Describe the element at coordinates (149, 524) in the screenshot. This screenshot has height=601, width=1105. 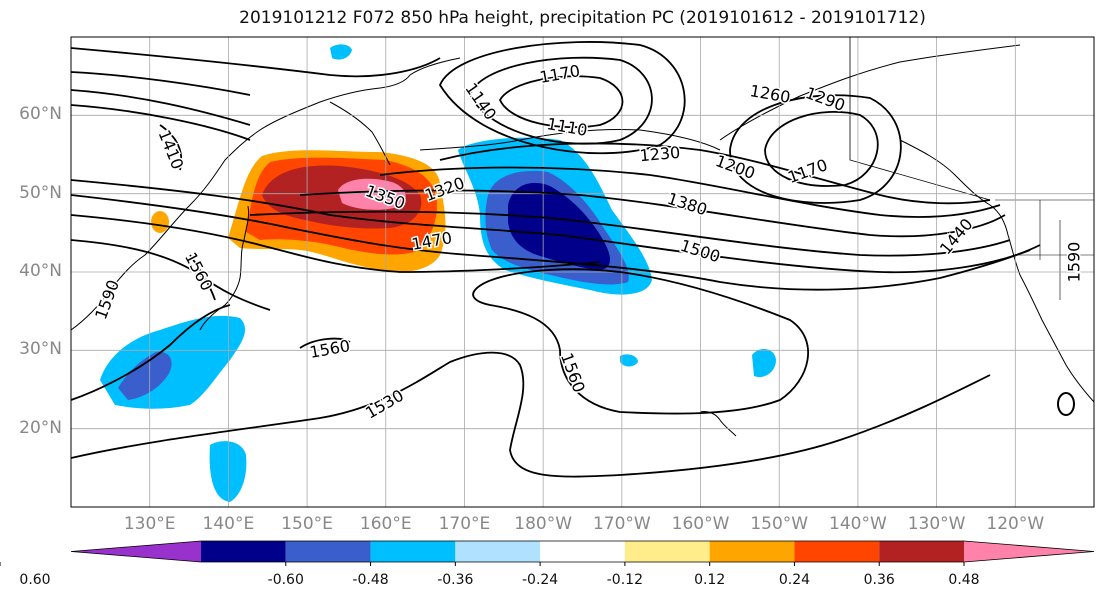
I see `longitude-label: 130°E` at that location.